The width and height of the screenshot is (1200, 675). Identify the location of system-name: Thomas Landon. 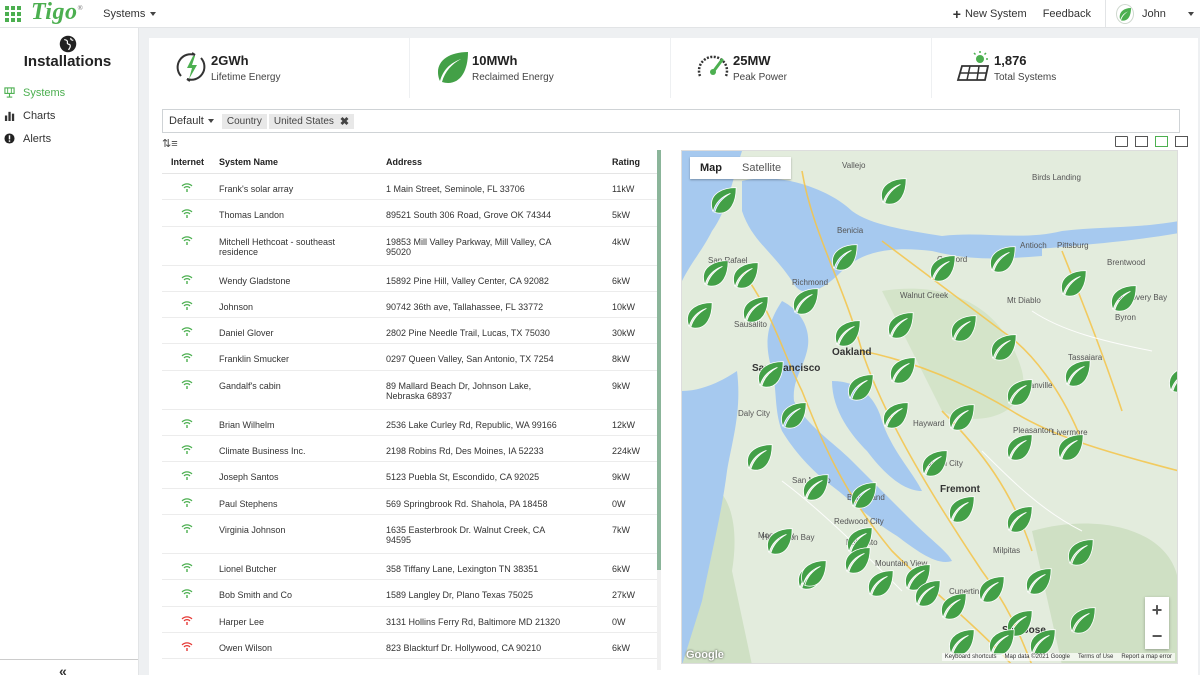
(252, 215).